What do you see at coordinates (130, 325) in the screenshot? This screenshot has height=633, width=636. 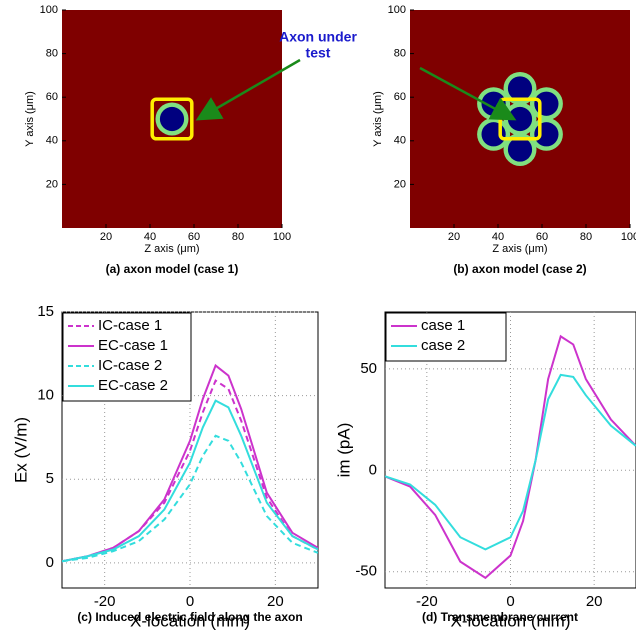 I see `legend-label: IC-case 1` at bounding box center [130, 325].